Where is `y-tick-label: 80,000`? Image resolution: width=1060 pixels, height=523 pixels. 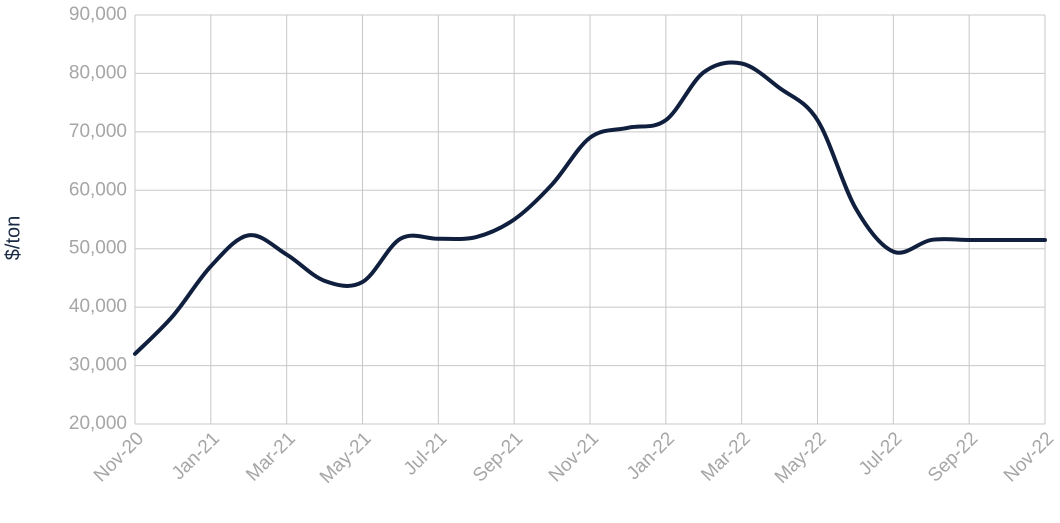 y-tick-label: 80,000 is located at coordinates (98, 72).